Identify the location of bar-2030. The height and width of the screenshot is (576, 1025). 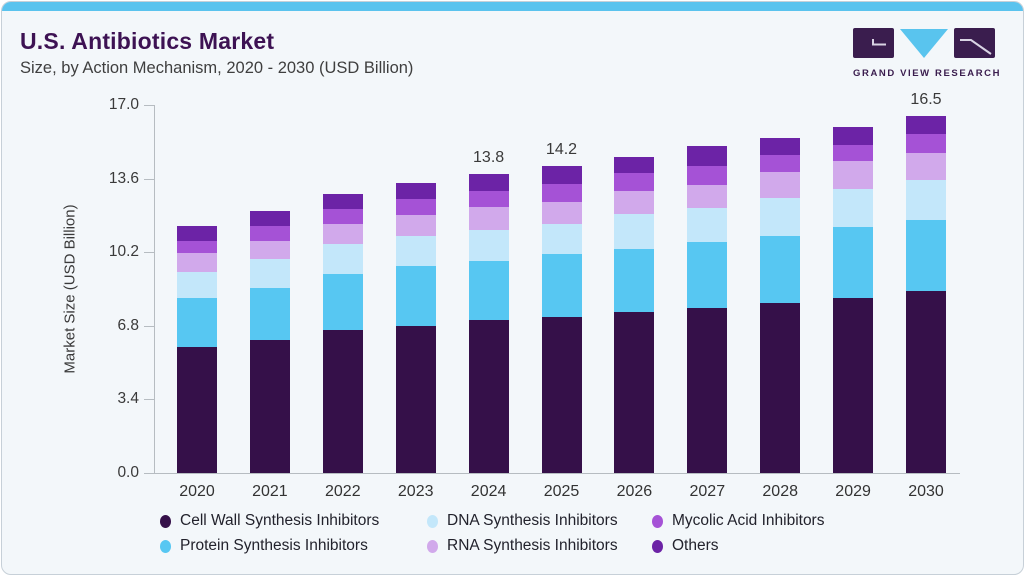
(926, 294).